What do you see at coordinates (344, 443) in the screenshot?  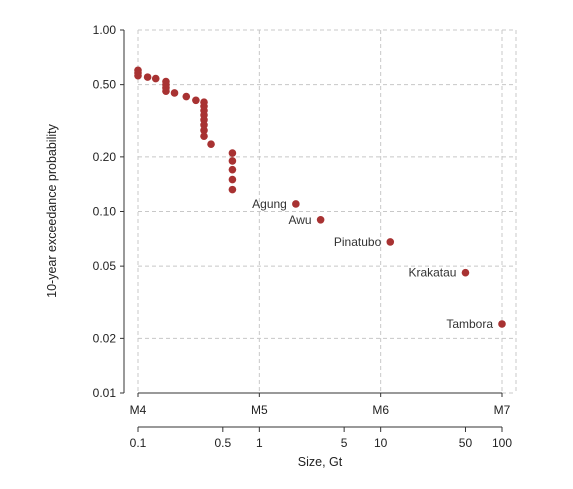 I see `x-tick-label: 5` at bounding box center [344, 443].